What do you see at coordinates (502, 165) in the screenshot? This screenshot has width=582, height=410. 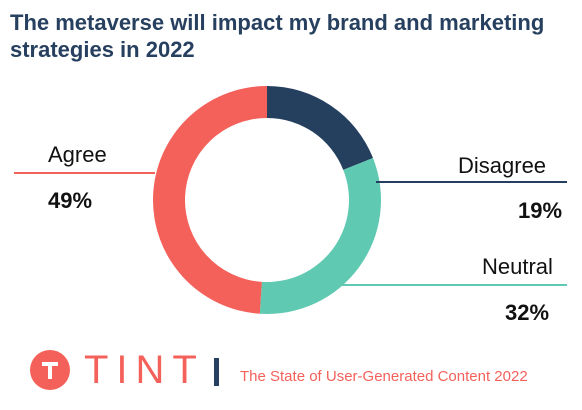 I see `slice-label-disagree: Disagree` at bounding box center [502, 165].